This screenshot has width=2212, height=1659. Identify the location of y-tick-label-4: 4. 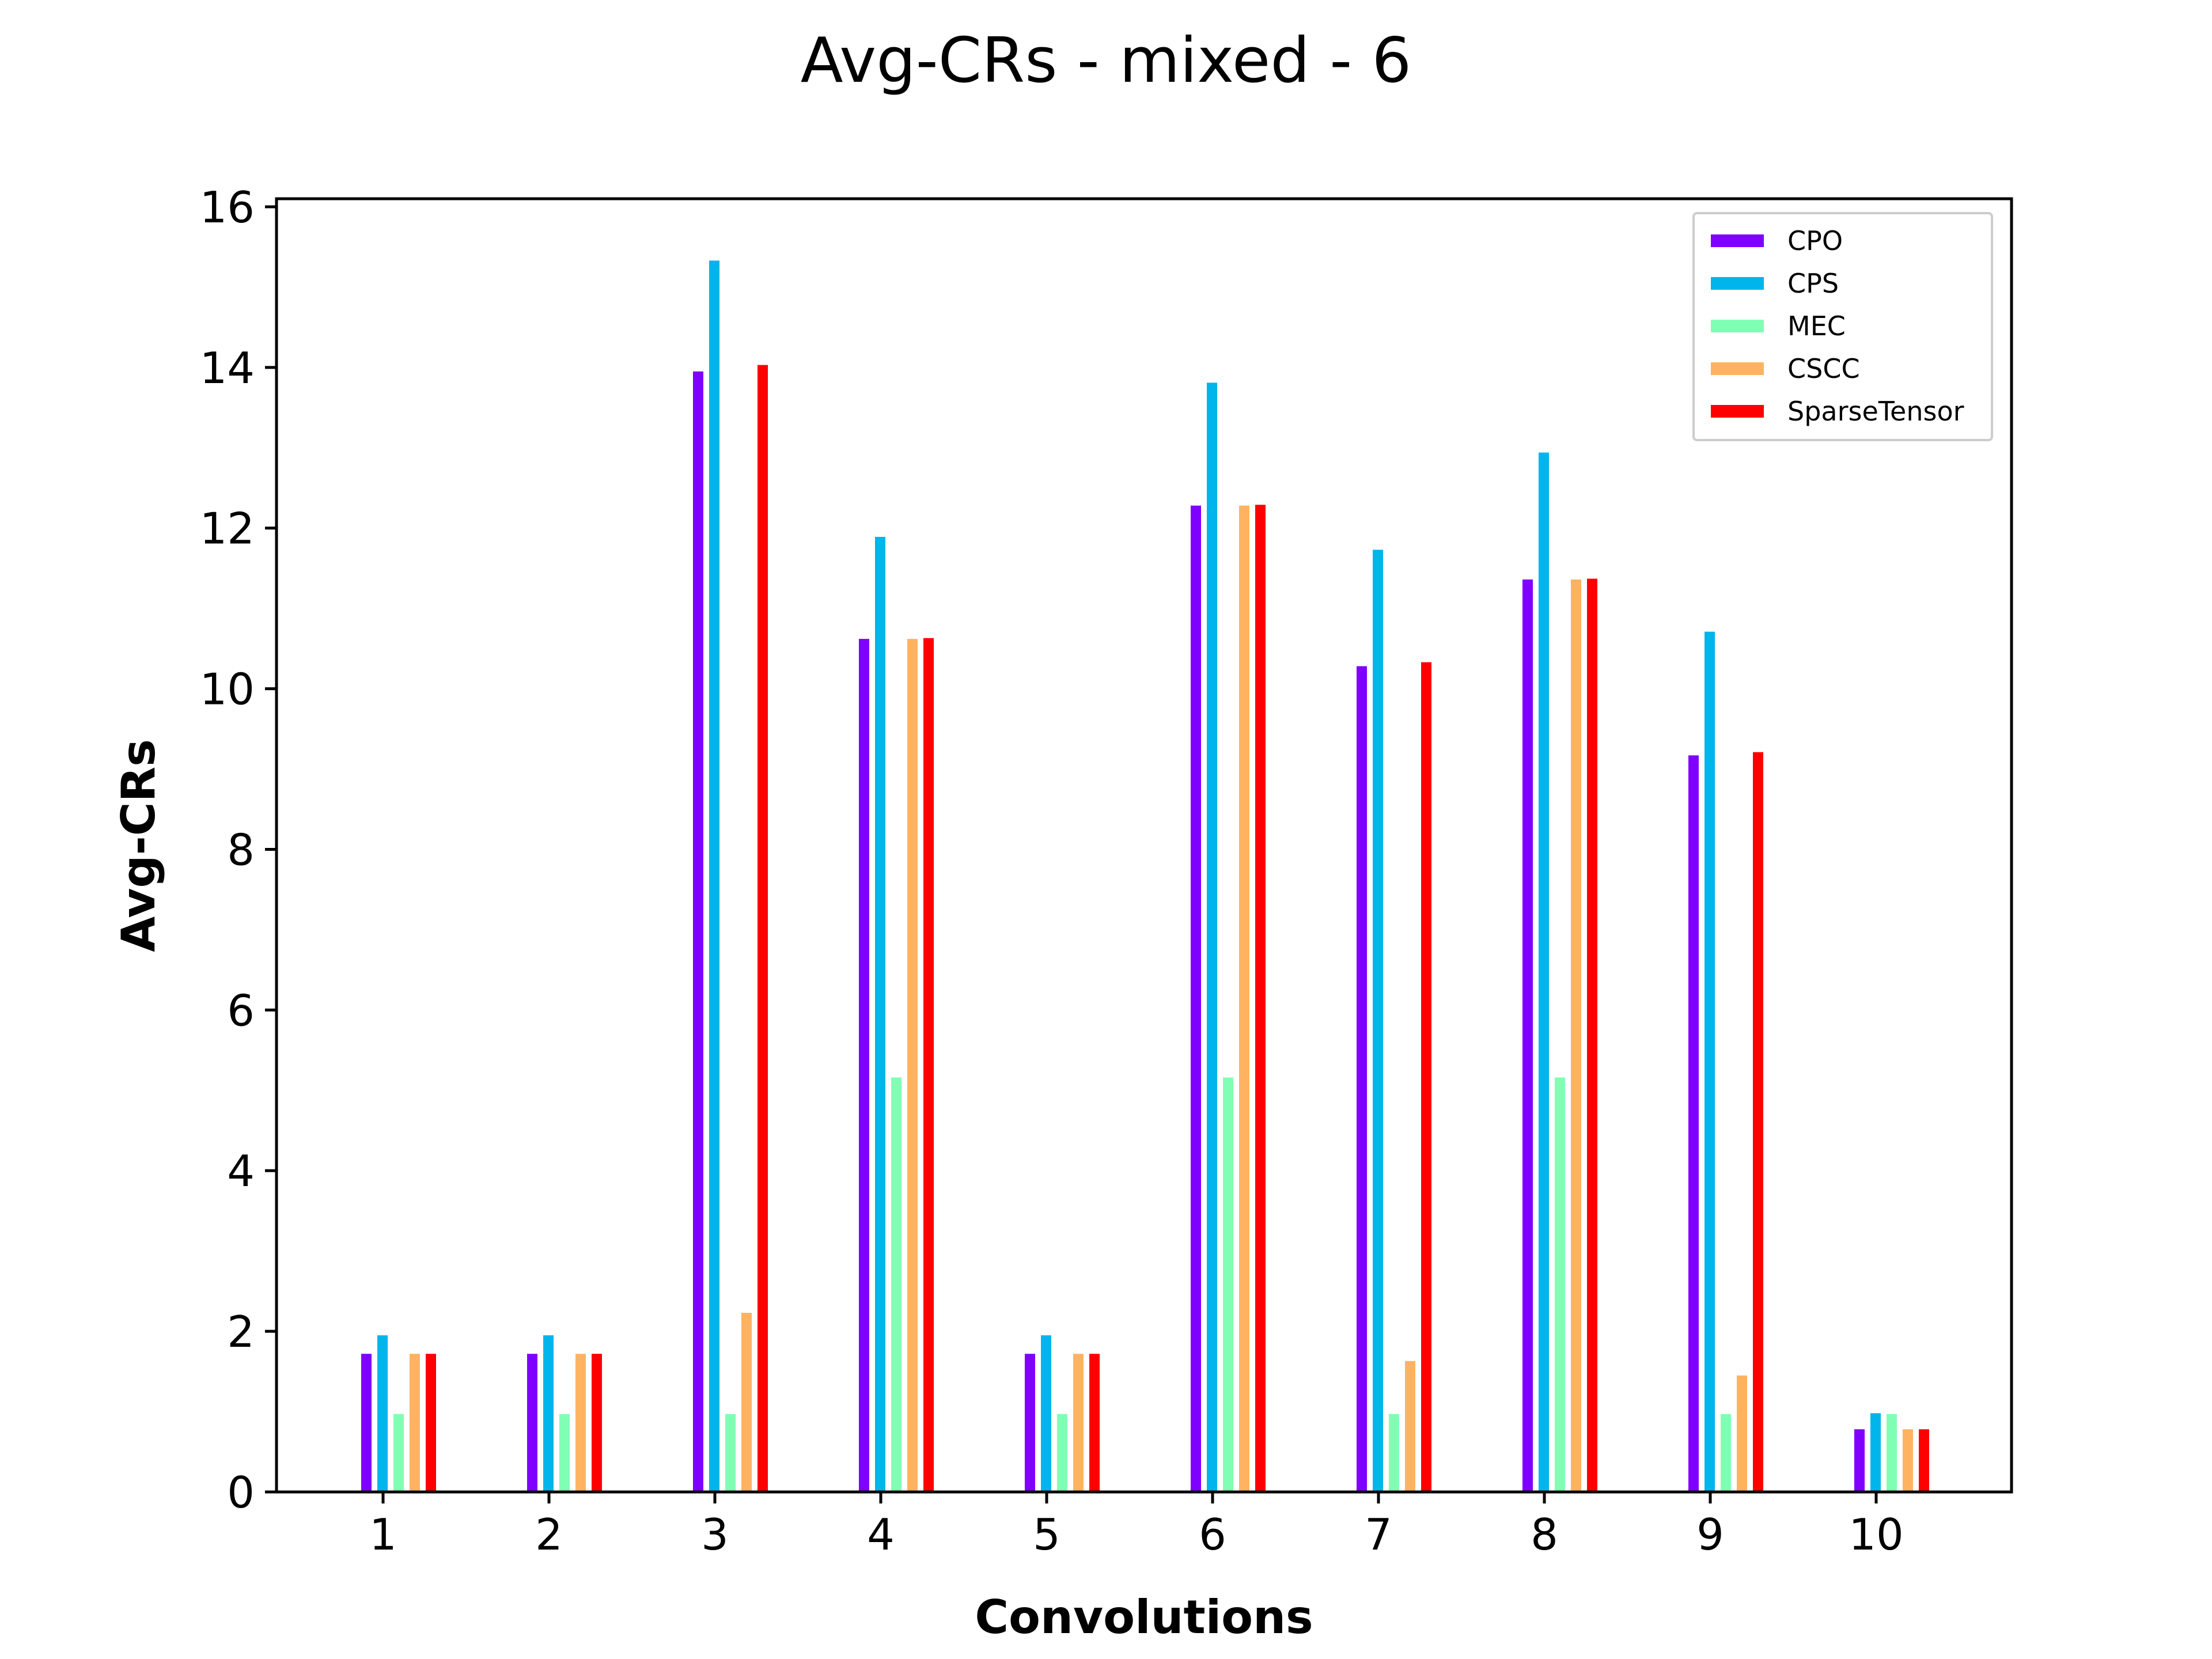
(241, 1171).